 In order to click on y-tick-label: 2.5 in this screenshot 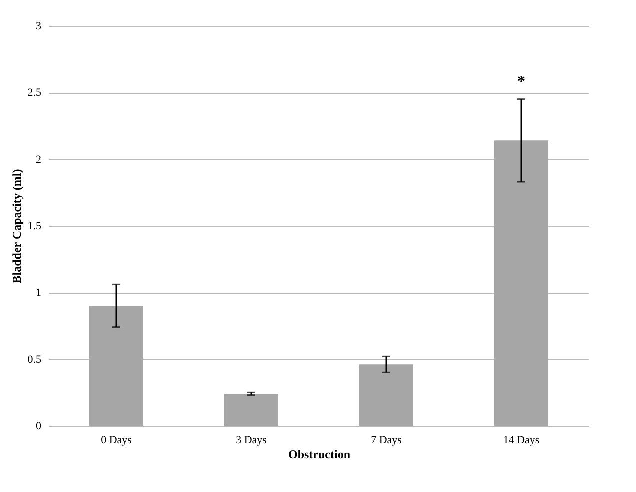, I will do `click(35, 93)`.